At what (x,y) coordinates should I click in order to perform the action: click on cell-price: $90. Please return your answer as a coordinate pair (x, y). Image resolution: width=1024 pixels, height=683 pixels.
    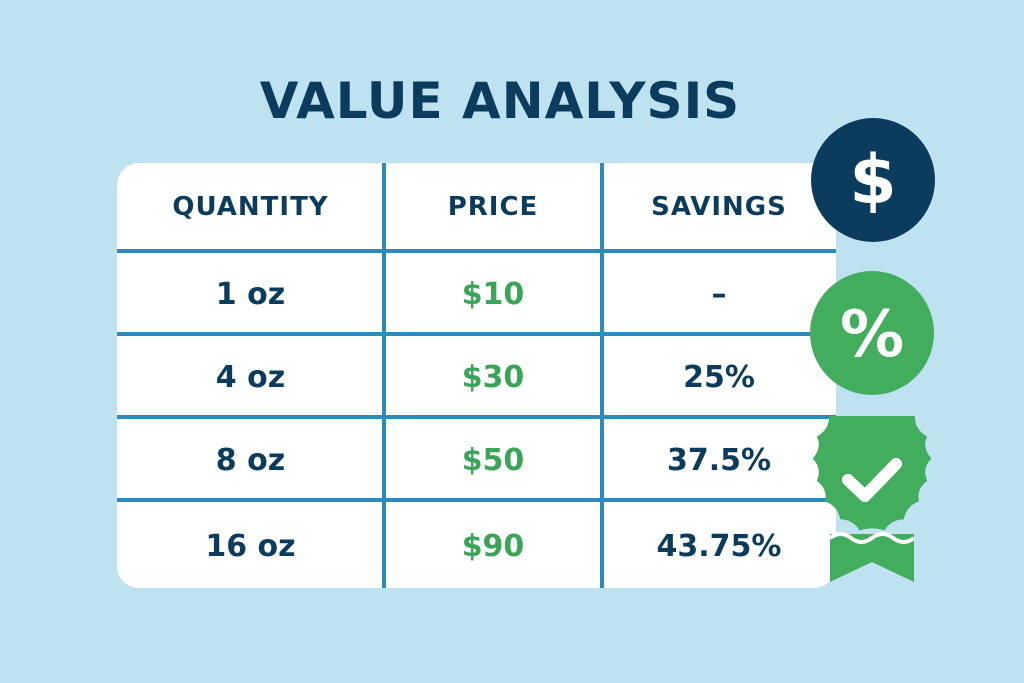
    Looking at the image, I should click on (493, 546).